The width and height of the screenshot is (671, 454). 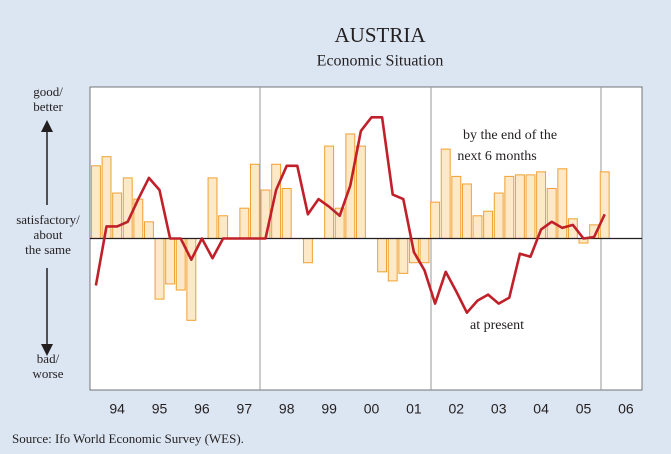 I want to click on x-tick-label: 98, so click(x=287, y=409).